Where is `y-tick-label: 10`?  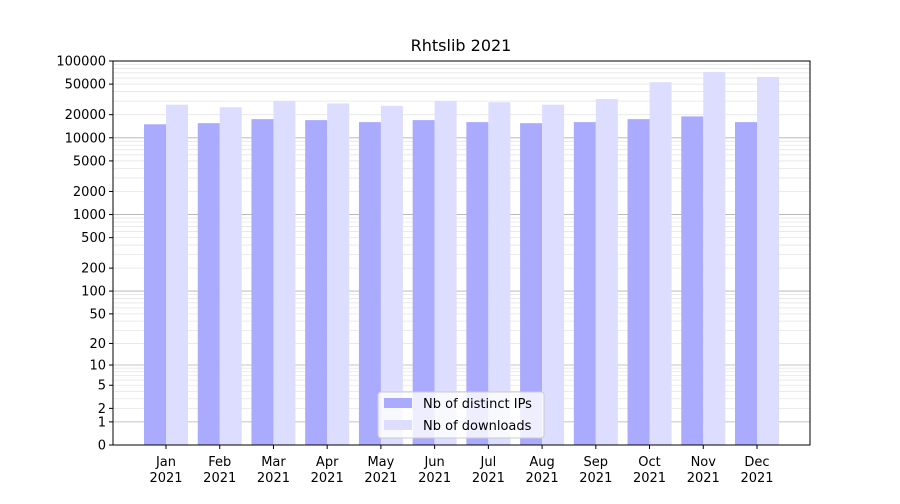 y-tick-label: 10 is located at coordinates (97, 366).